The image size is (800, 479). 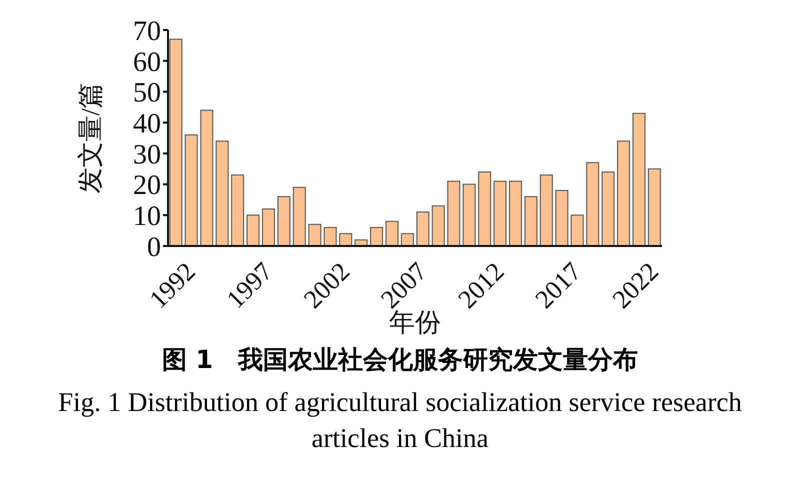 I want to click on y-tick-label: 50, so click(x=147, y=93).